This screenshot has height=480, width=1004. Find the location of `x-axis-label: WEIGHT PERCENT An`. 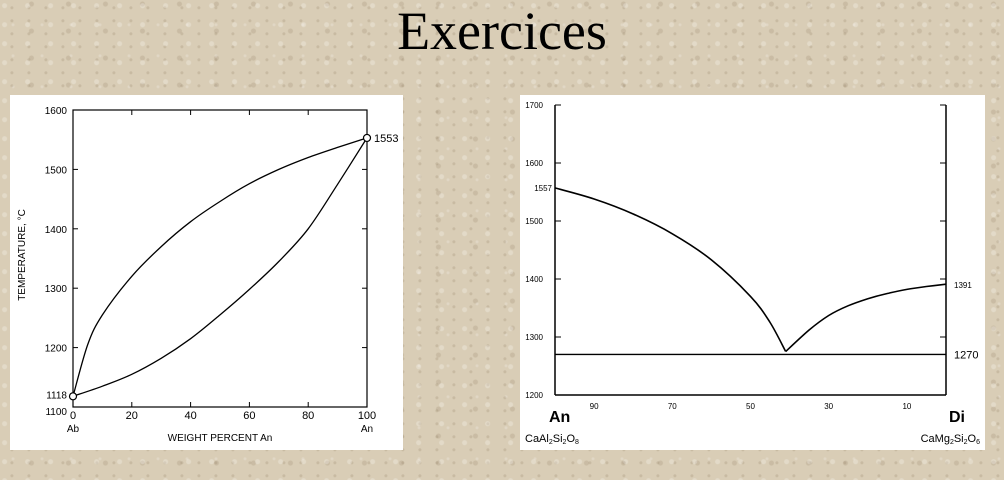

x-axis-label: WEIGHT PERCENT An is located at coordinates (220, 438).